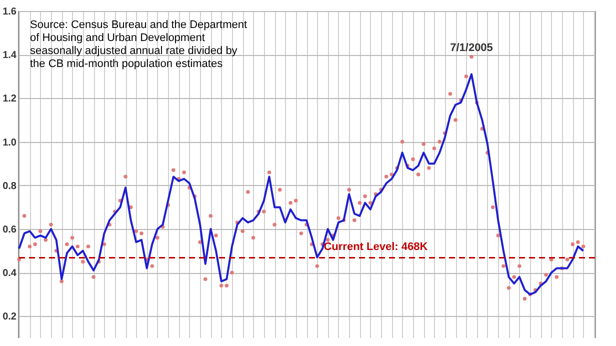  I want to click on y-tick-label: 1.6, so click(9, 12).